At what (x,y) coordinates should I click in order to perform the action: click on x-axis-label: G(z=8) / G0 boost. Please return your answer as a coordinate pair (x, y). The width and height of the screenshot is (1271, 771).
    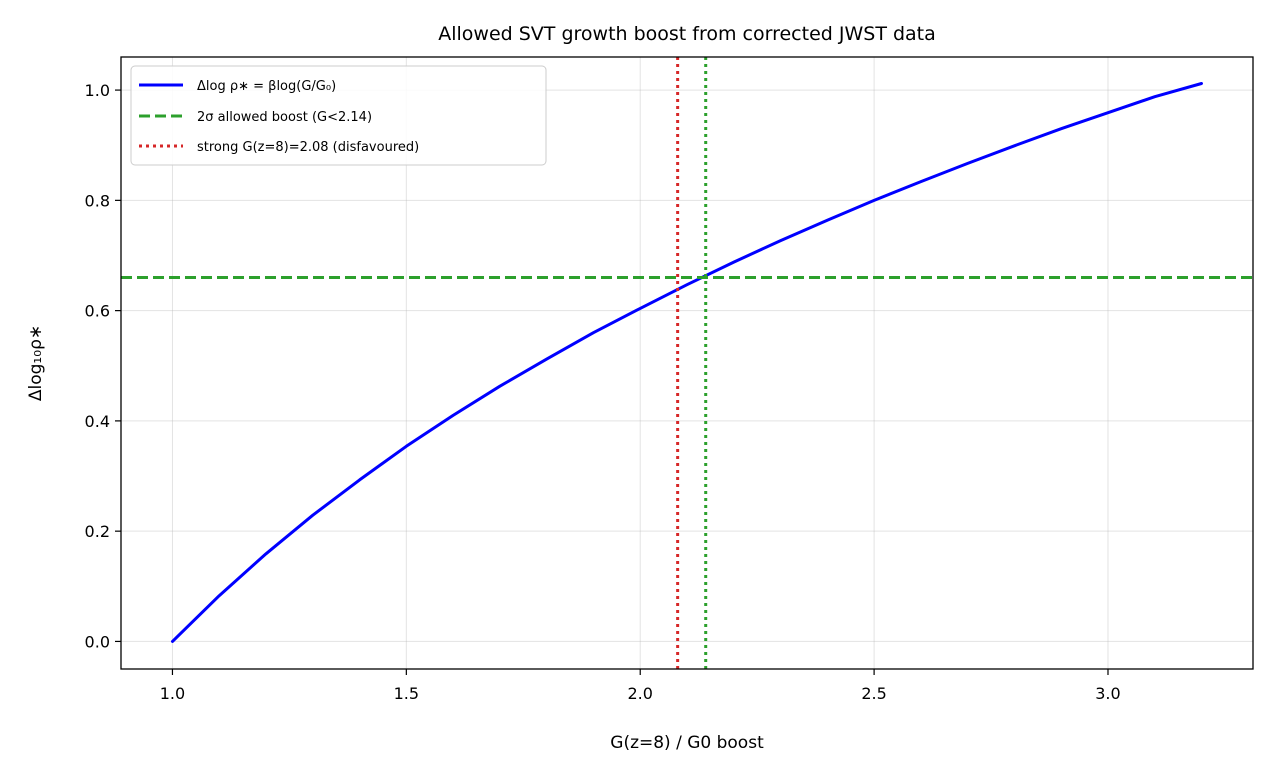
    Looking at the image, I should click on (687, 743).